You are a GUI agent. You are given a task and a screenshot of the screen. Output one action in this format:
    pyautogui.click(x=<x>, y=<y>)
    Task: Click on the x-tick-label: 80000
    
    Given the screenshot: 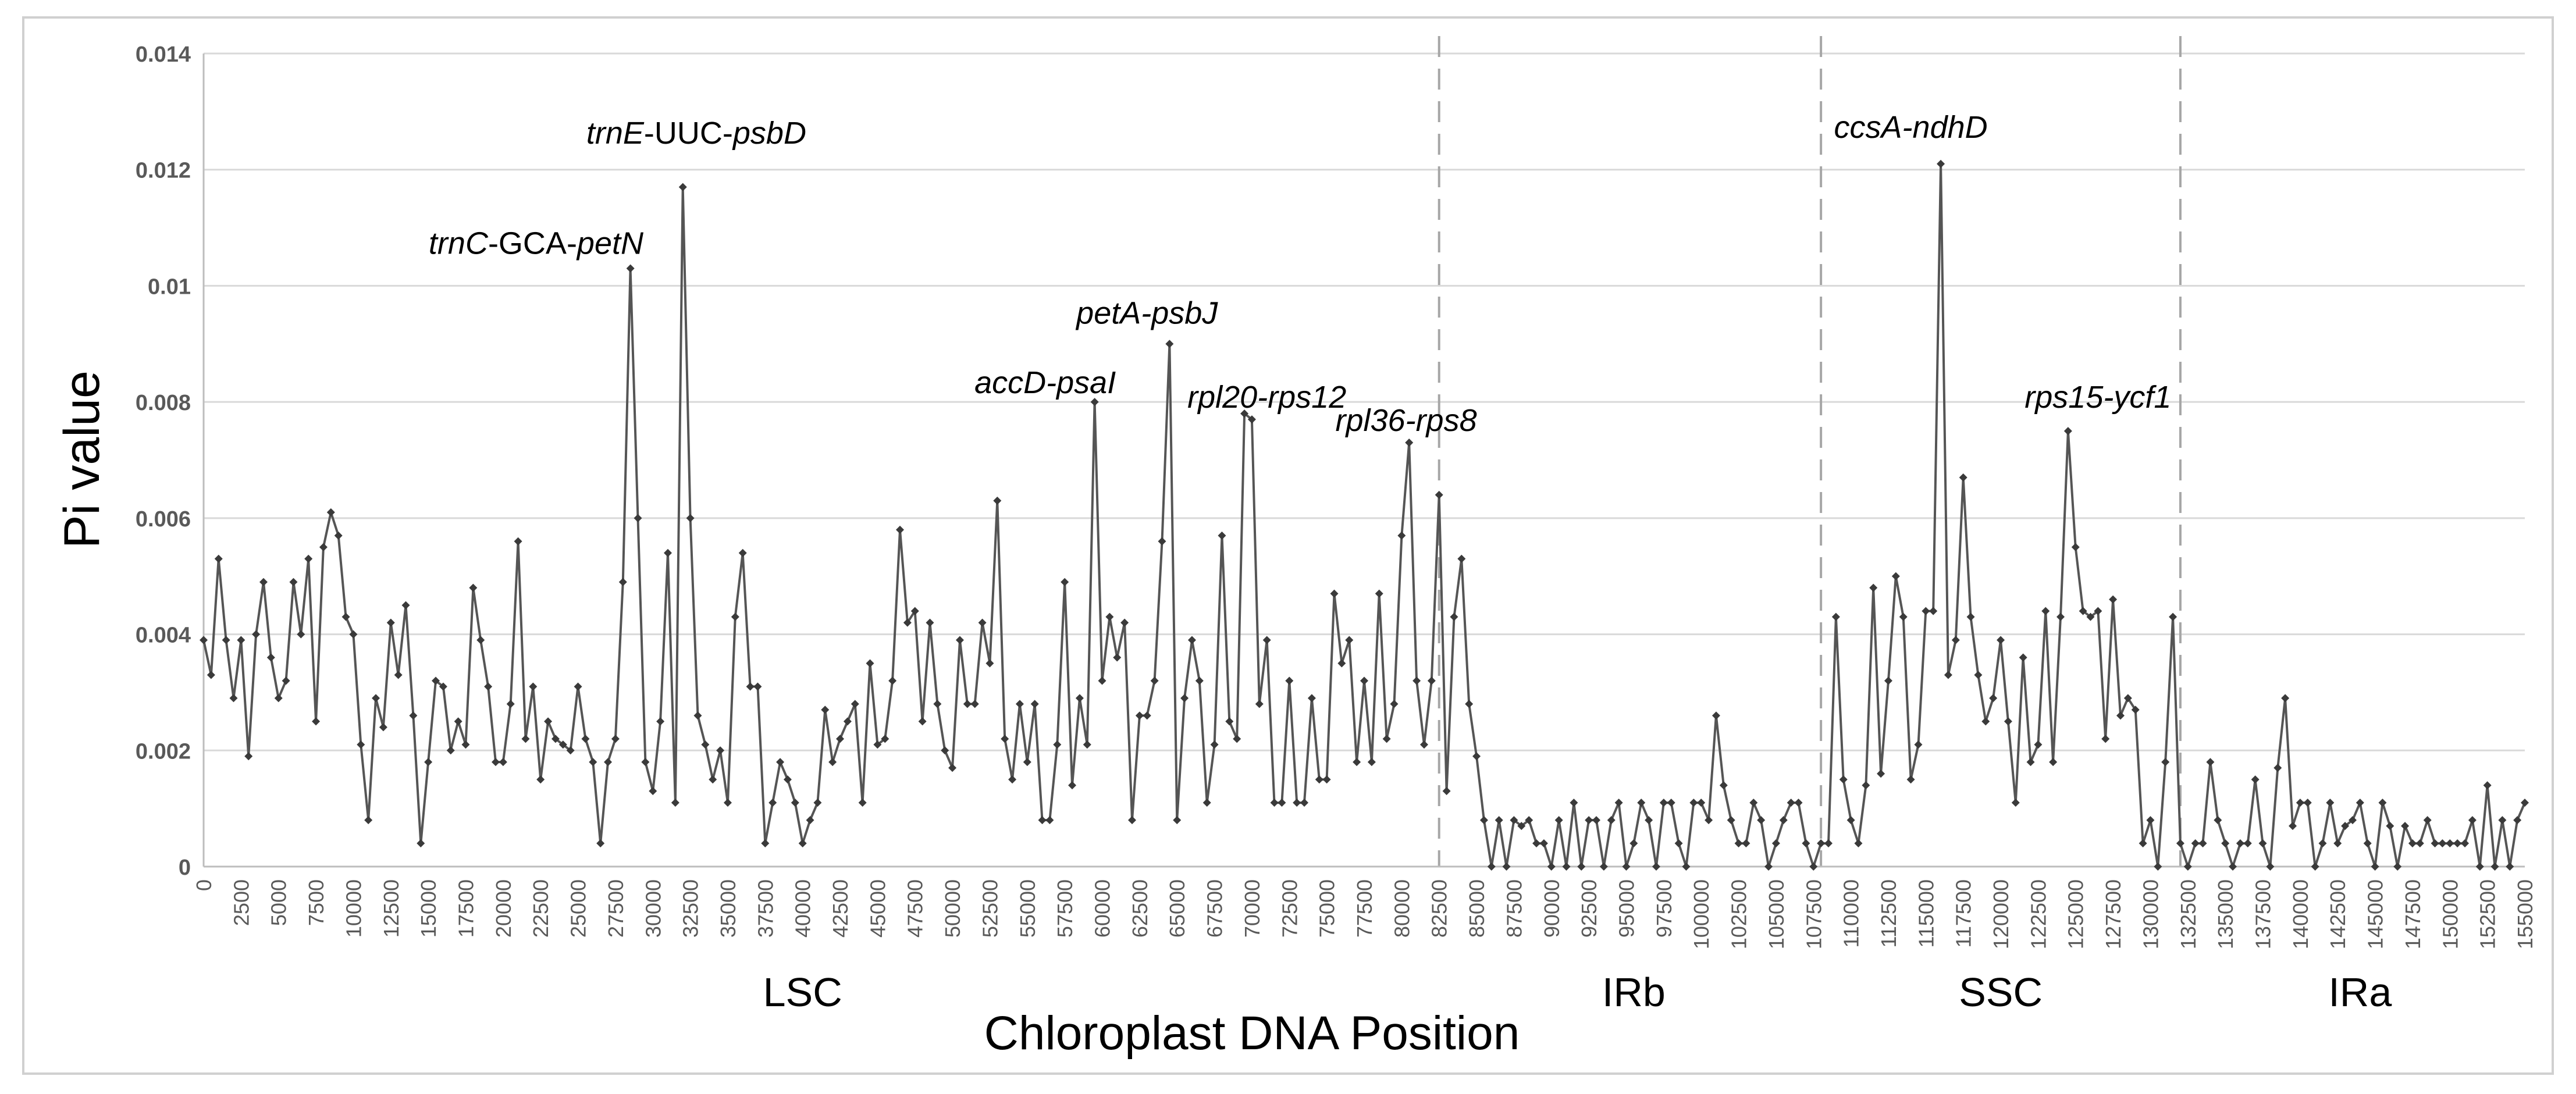 What is the action you would take?
    pyautogui.click(x=1402, y=908)
    